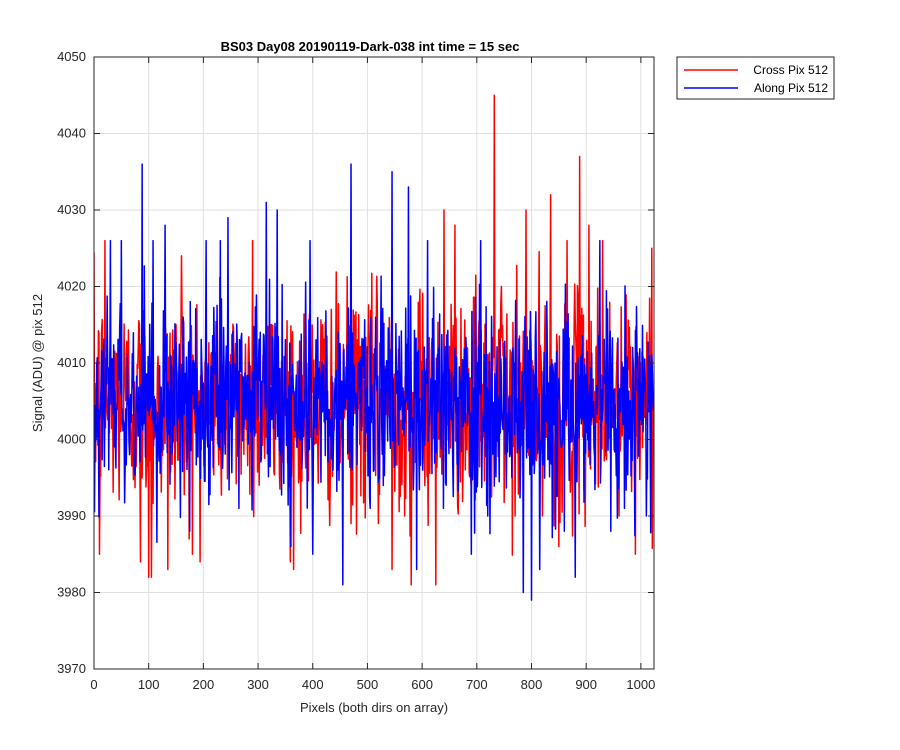 This screenshot has height=750, width=900. What do you see at coordinates (149, 684) in the screenshot?
I see `x-tick-label: 100` at bounding box center [149, 684].